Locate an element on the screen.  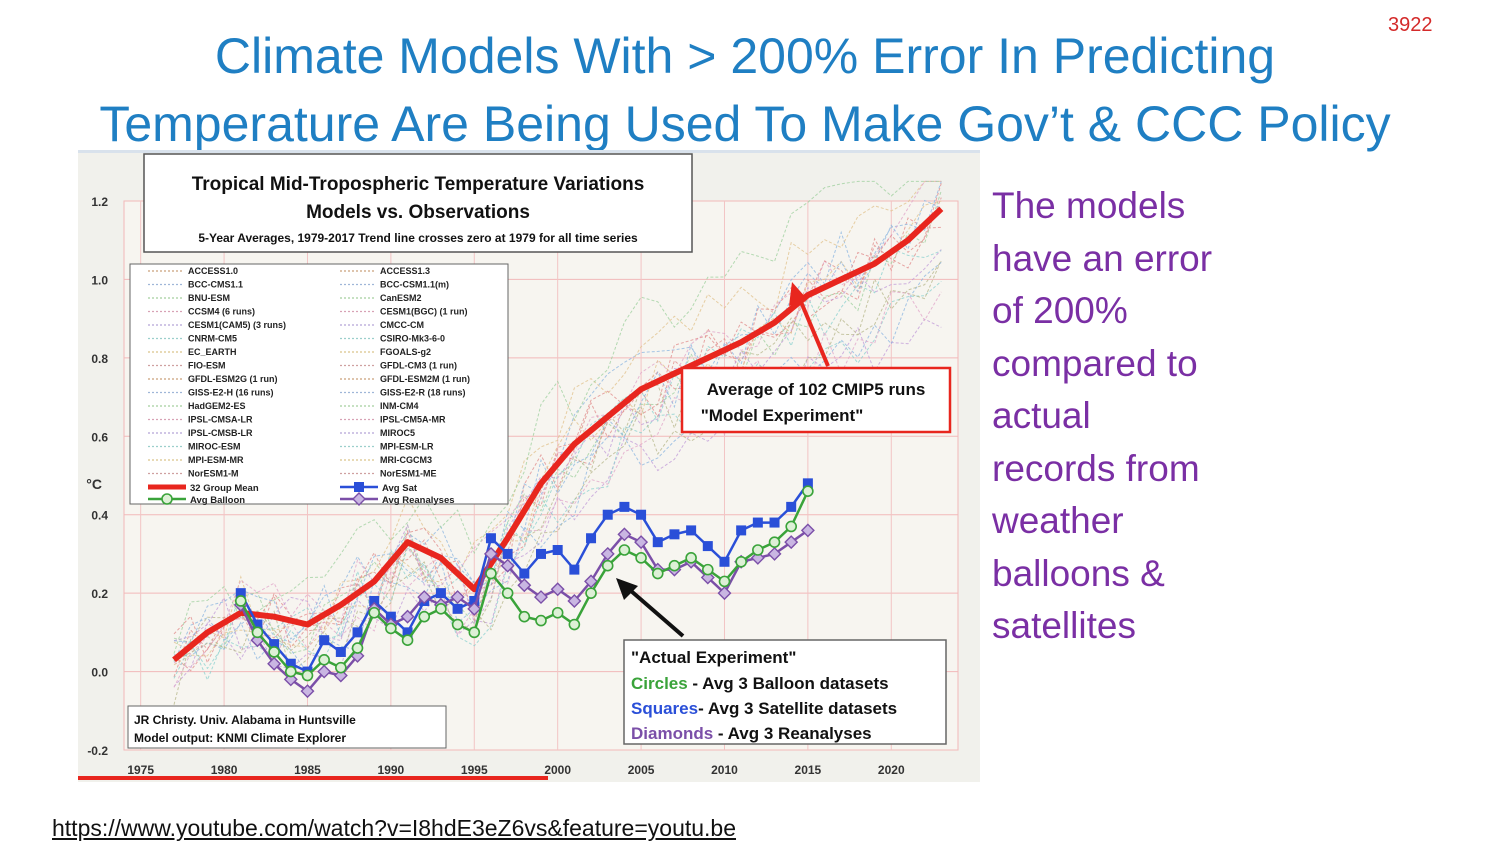
legend-entry: MIROC-ESM is located at coordinates (214, 447).